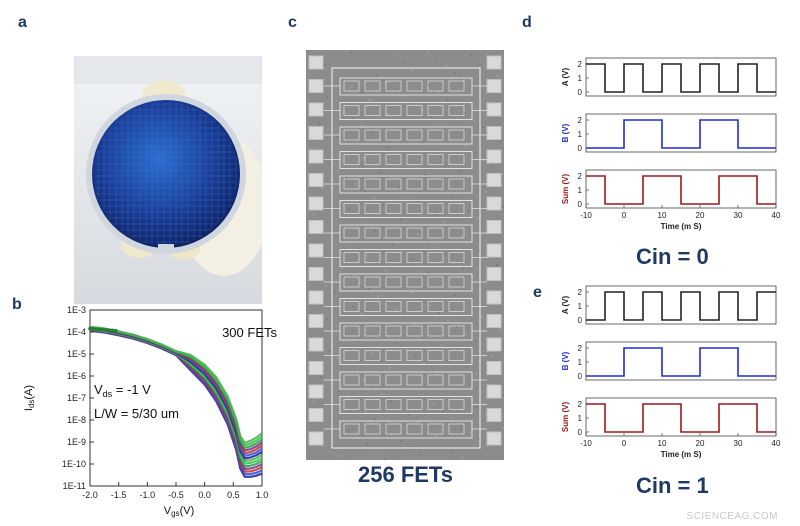  What do you see at coordinates (90, 495) in the screenshot?
I see `x-tick-label: -2.0` at bounding box center [90, 495].